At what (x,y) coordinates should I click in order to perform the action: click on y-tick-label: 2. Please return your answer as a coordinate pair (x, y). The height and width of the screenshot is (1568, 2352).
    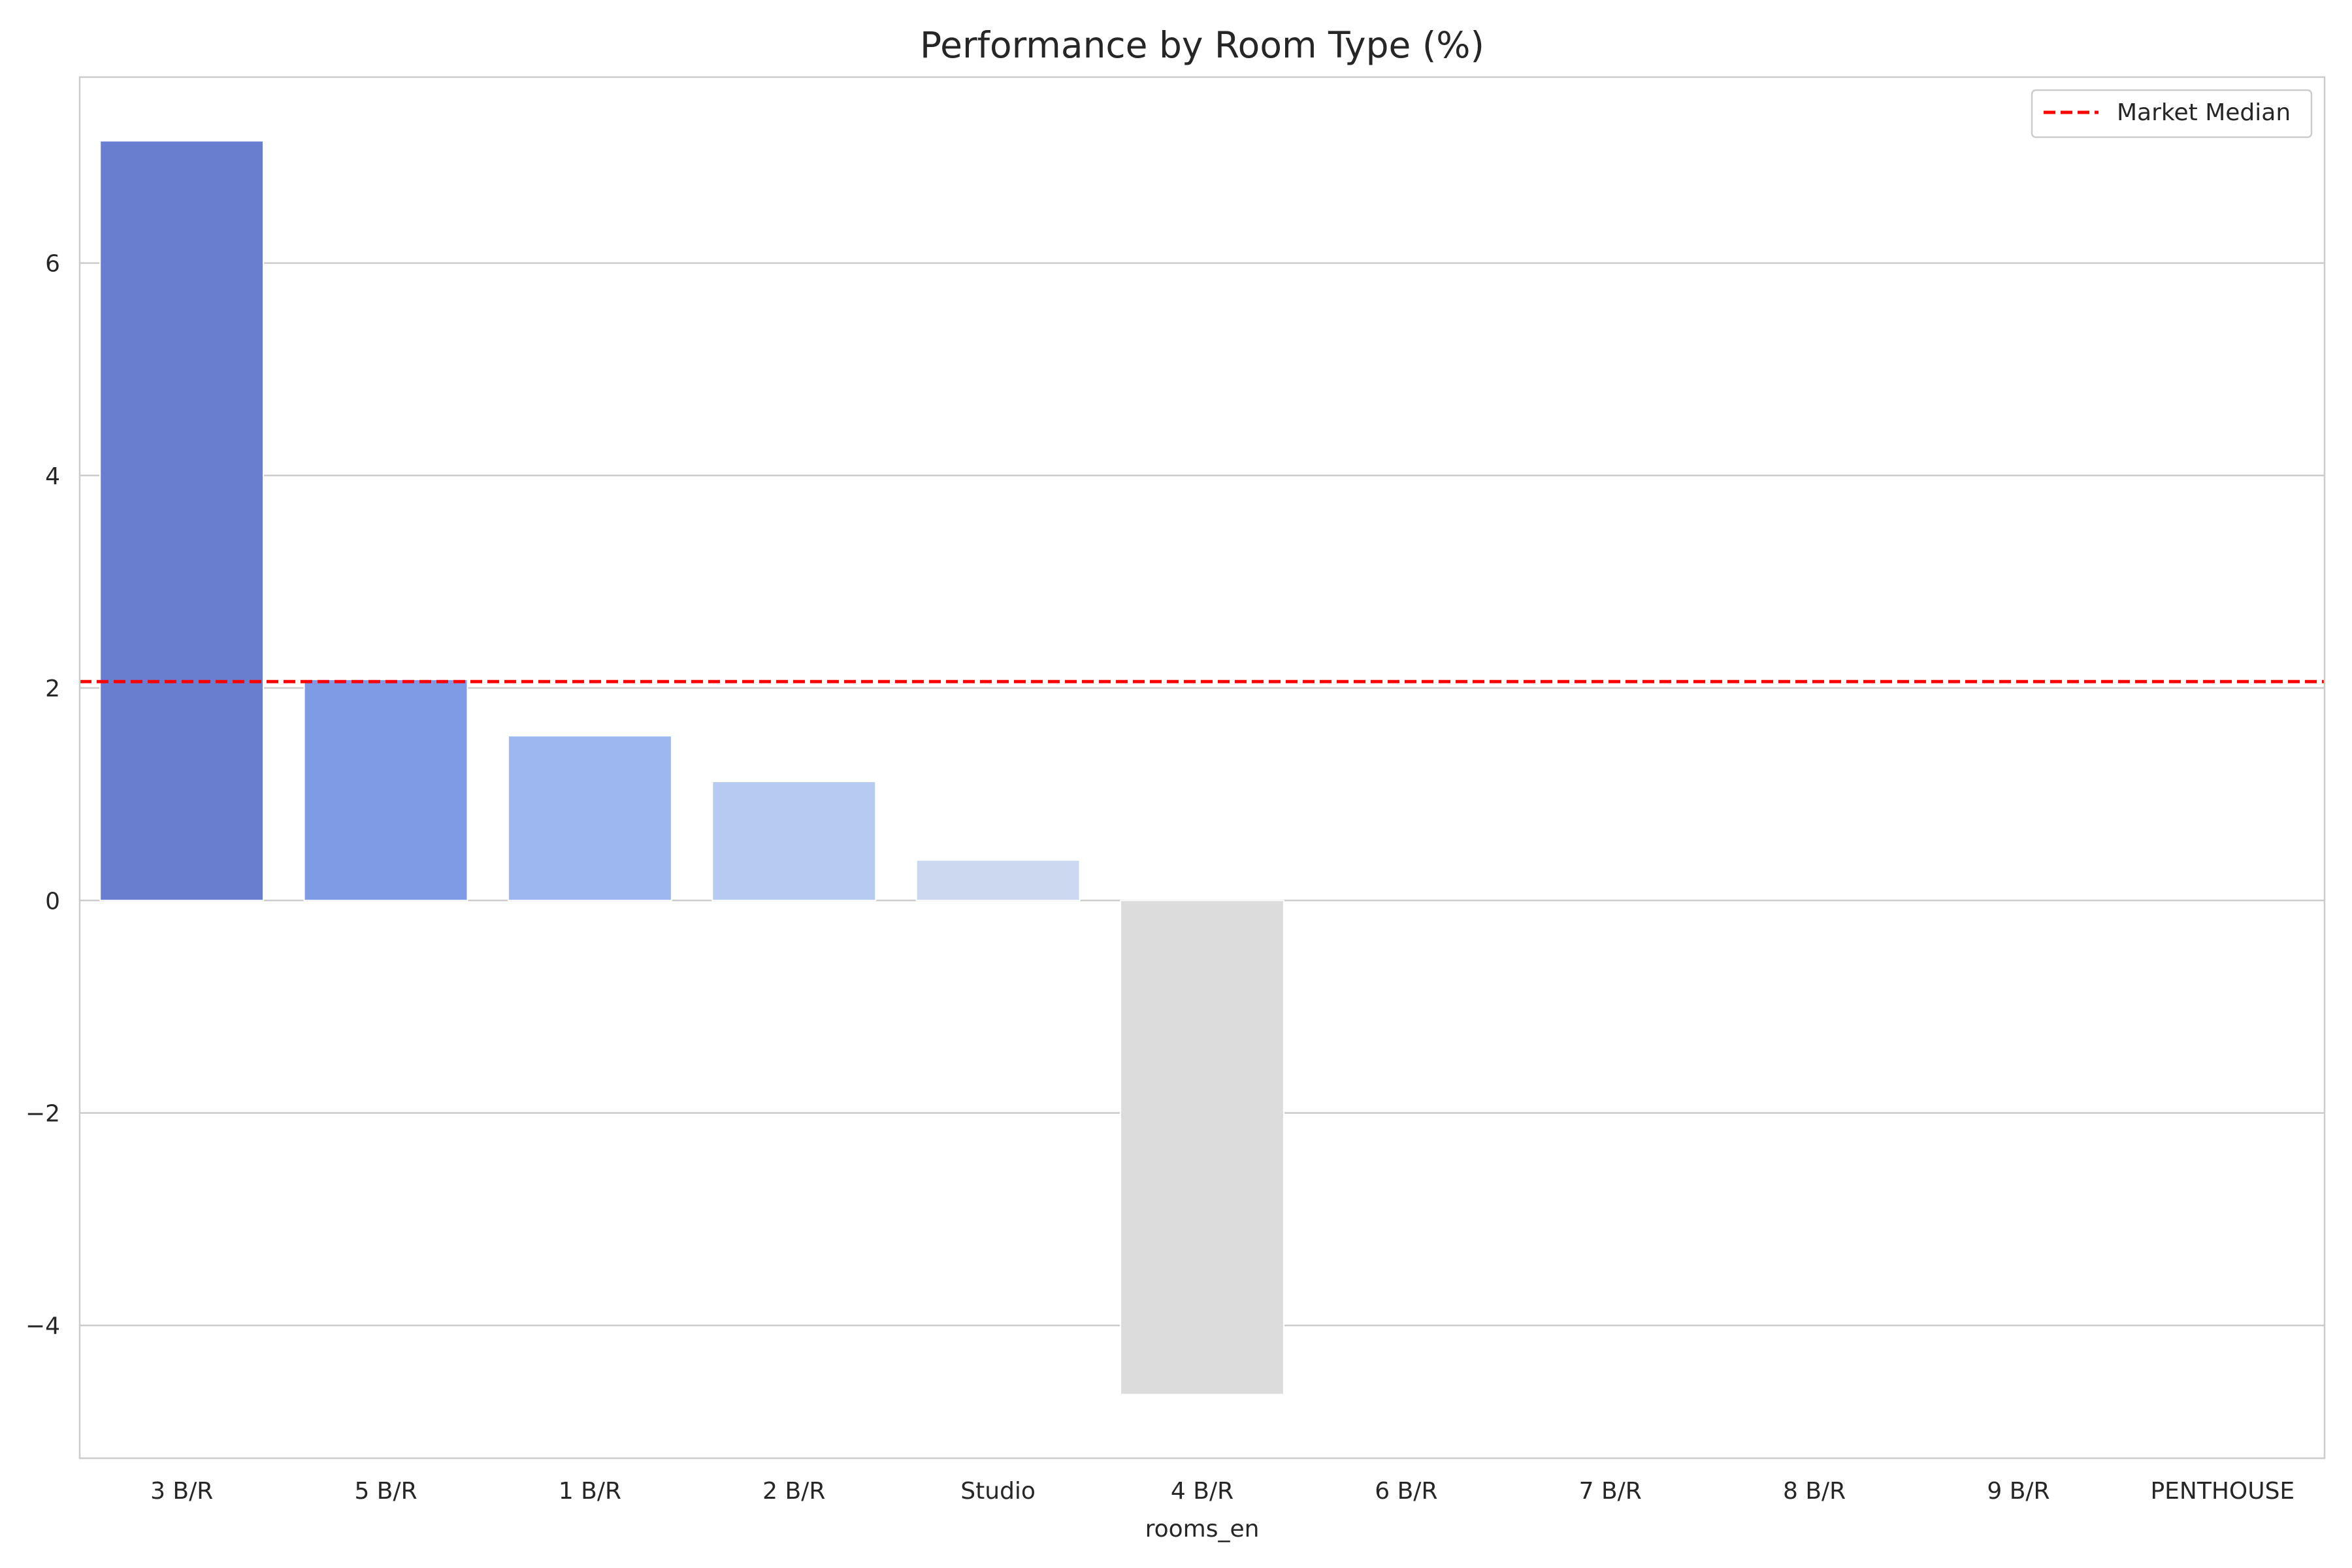
    Looking at the image, I should click on (52, 689).